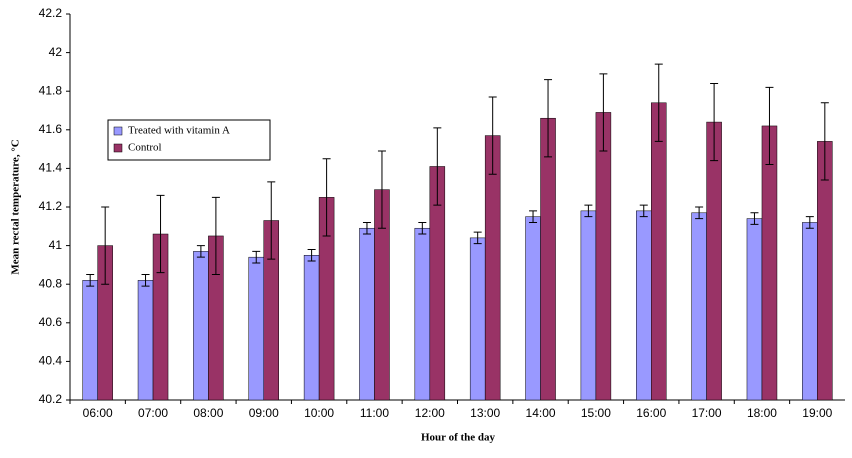 Image resolution: width=852 pixels, height=458 pixels. What do you see at coordinates (56, 245) in the screenshot?
I see `y-tick-label: 41` at bounding box center [56, 245].